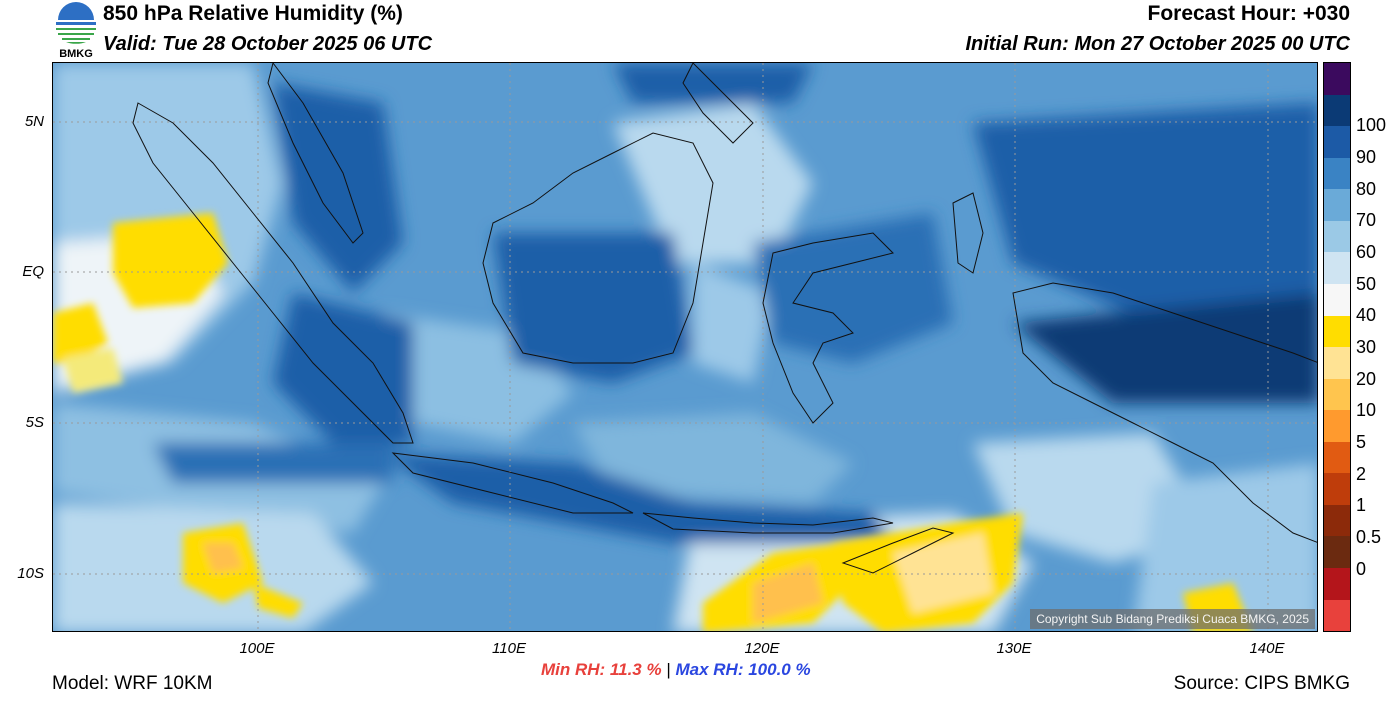 This screenshot has width=1400, height=709. What do you see at coordinates (253, 13) in the screenshot?
I see `chart-title: 850 hPa Relative Humidity (%)` at bounding box center [253, 13].